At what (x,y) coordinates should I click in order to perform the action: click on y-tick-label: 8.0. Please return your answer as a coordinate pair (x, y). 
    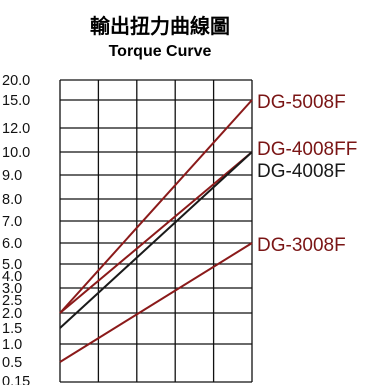
    Looking at the image, I should click on (12, 200).